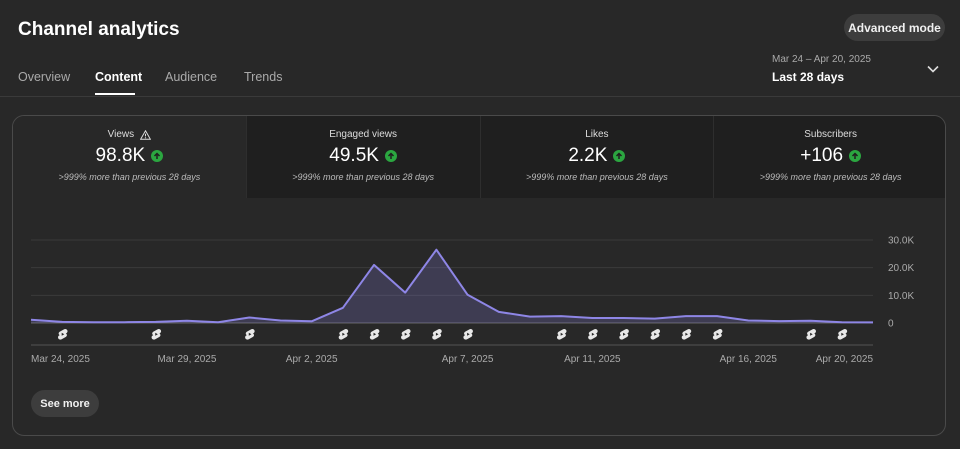 The height and width of the screenshot is (449, 960). I want to click on metric-value: 98.8K, so click(120, 155).